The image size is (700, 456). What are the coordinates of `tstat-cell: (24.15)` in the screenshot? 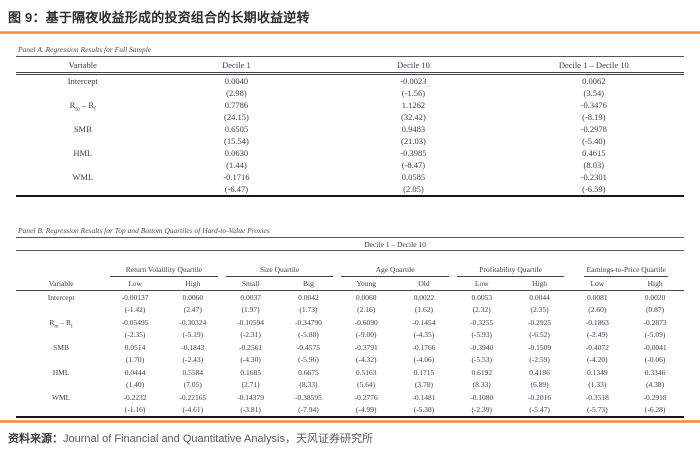 It's located at (236, 117).